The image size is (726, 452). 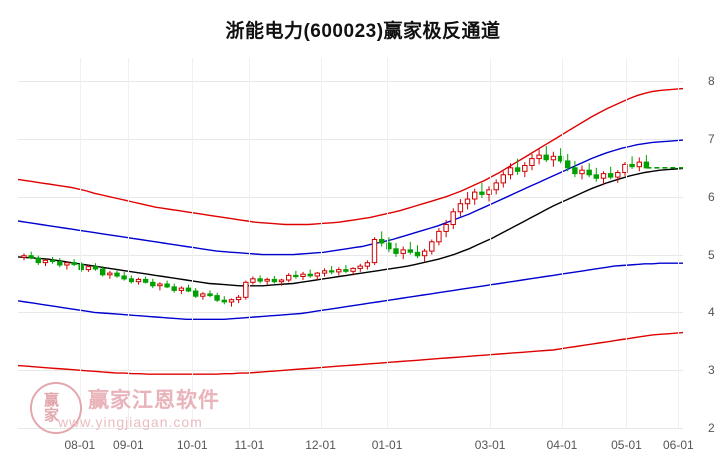 What do you see at coordinates (711, 254) in the screenshot?
I see `y-tick-label: 5` at bounding box center [711, 254].